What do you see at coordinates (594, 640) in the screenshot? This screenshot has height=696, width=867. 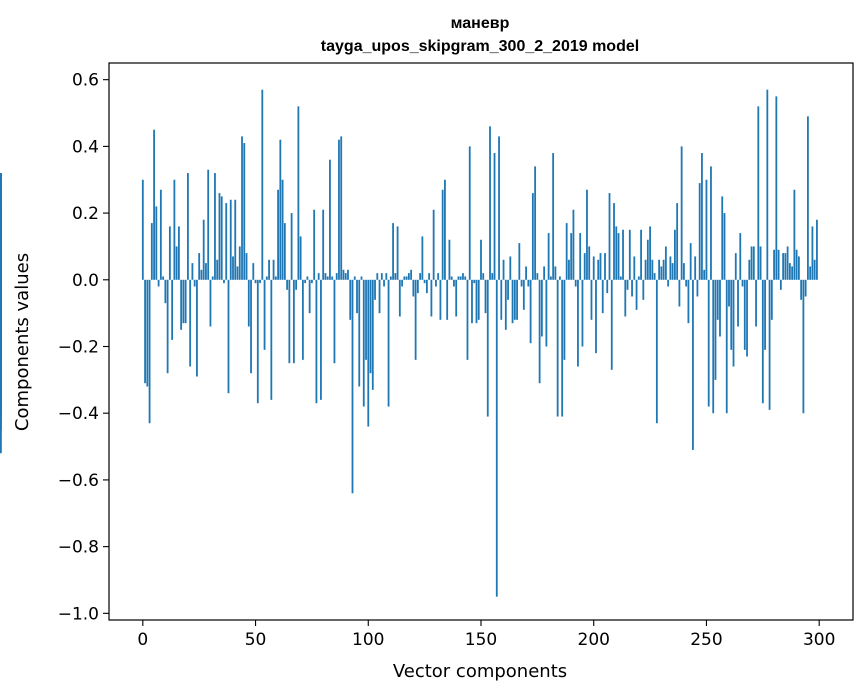 I see `x-tick-label: 200` at bounding box center [594, 640].